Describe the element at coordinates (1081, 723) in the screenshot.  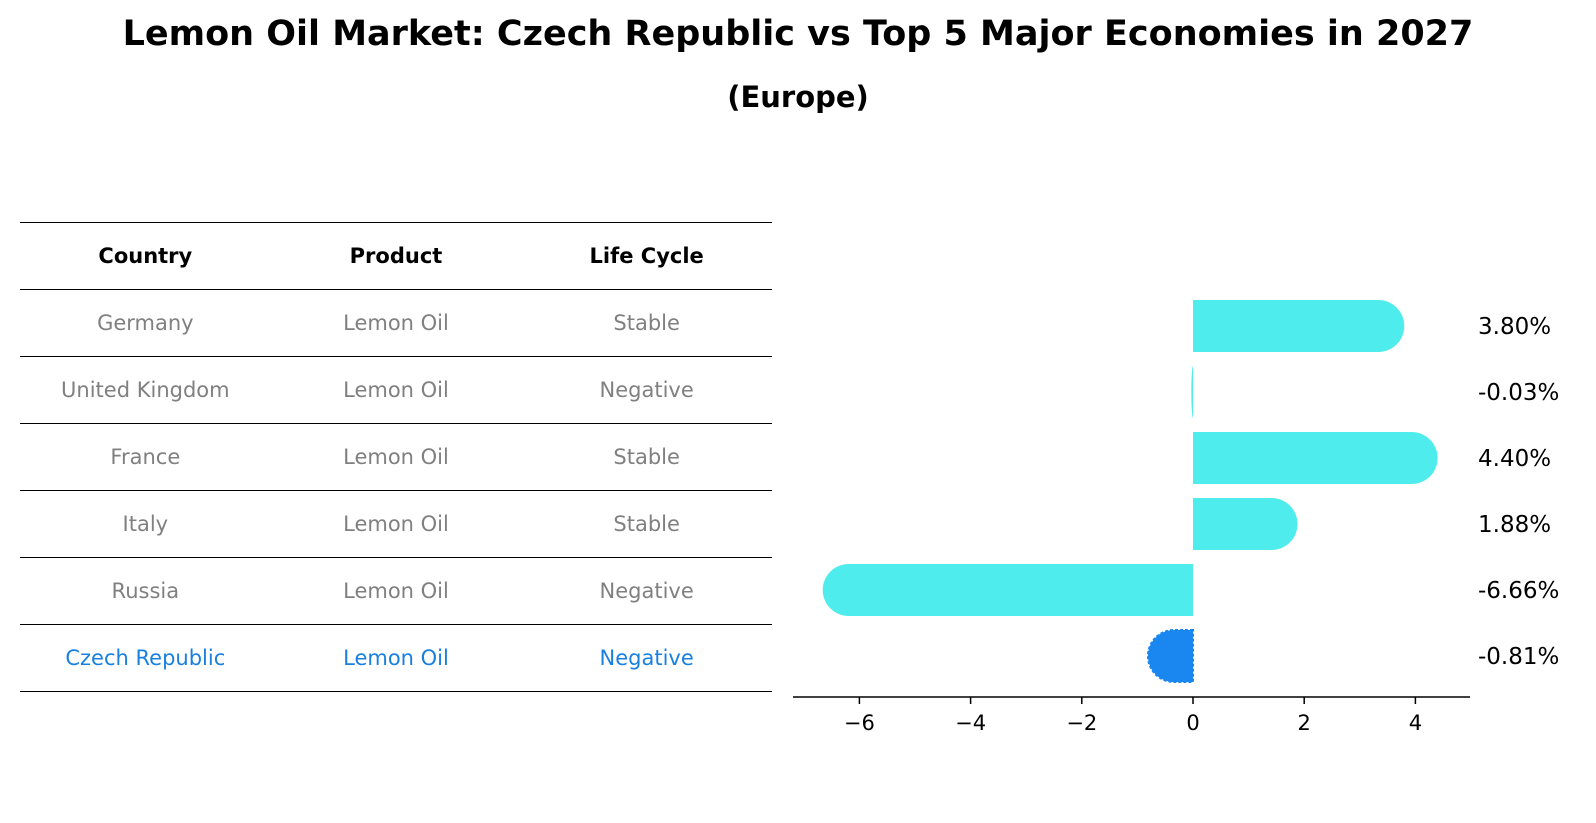
I see `x-tick-label: −2` at that location.